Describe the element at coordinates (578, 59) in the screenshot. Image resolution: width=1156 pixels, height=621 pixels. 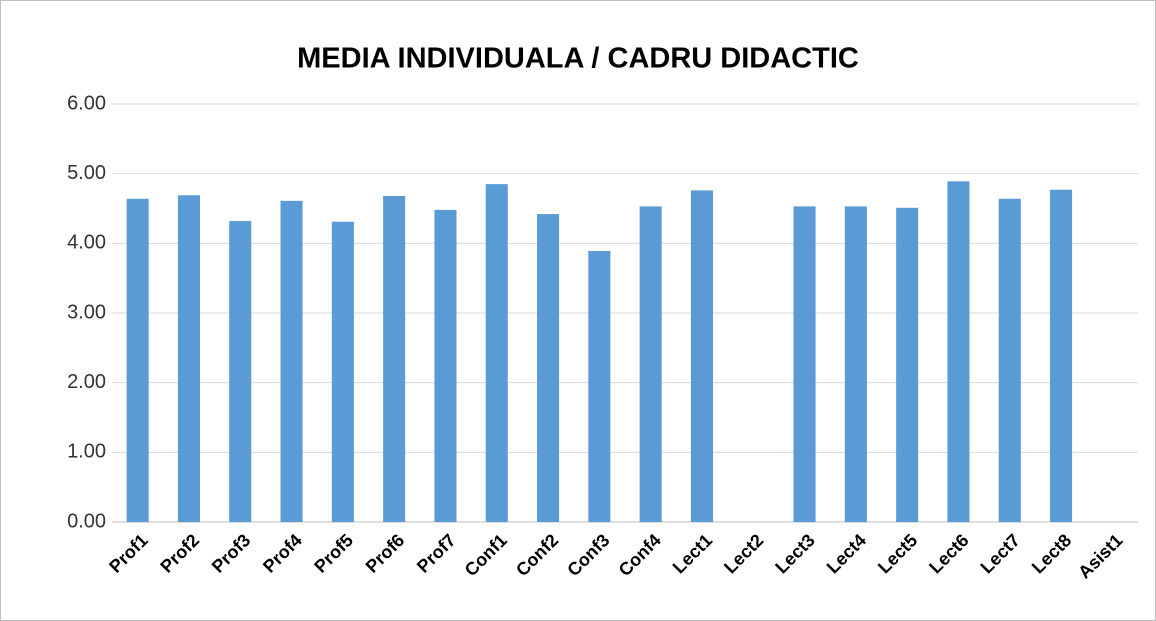
I see `chart-title: MEDIA INDIVIDUALA / CADRU DIDACTIC` at that location.